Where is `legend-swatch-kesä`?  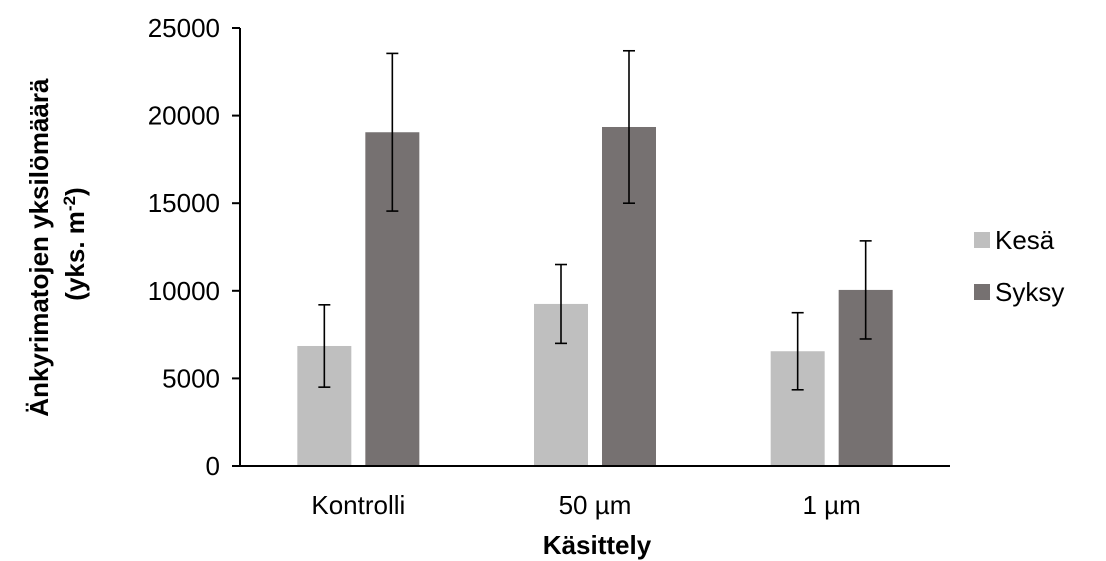 legend-swatch-kesä is located at coordinates (982, 240).